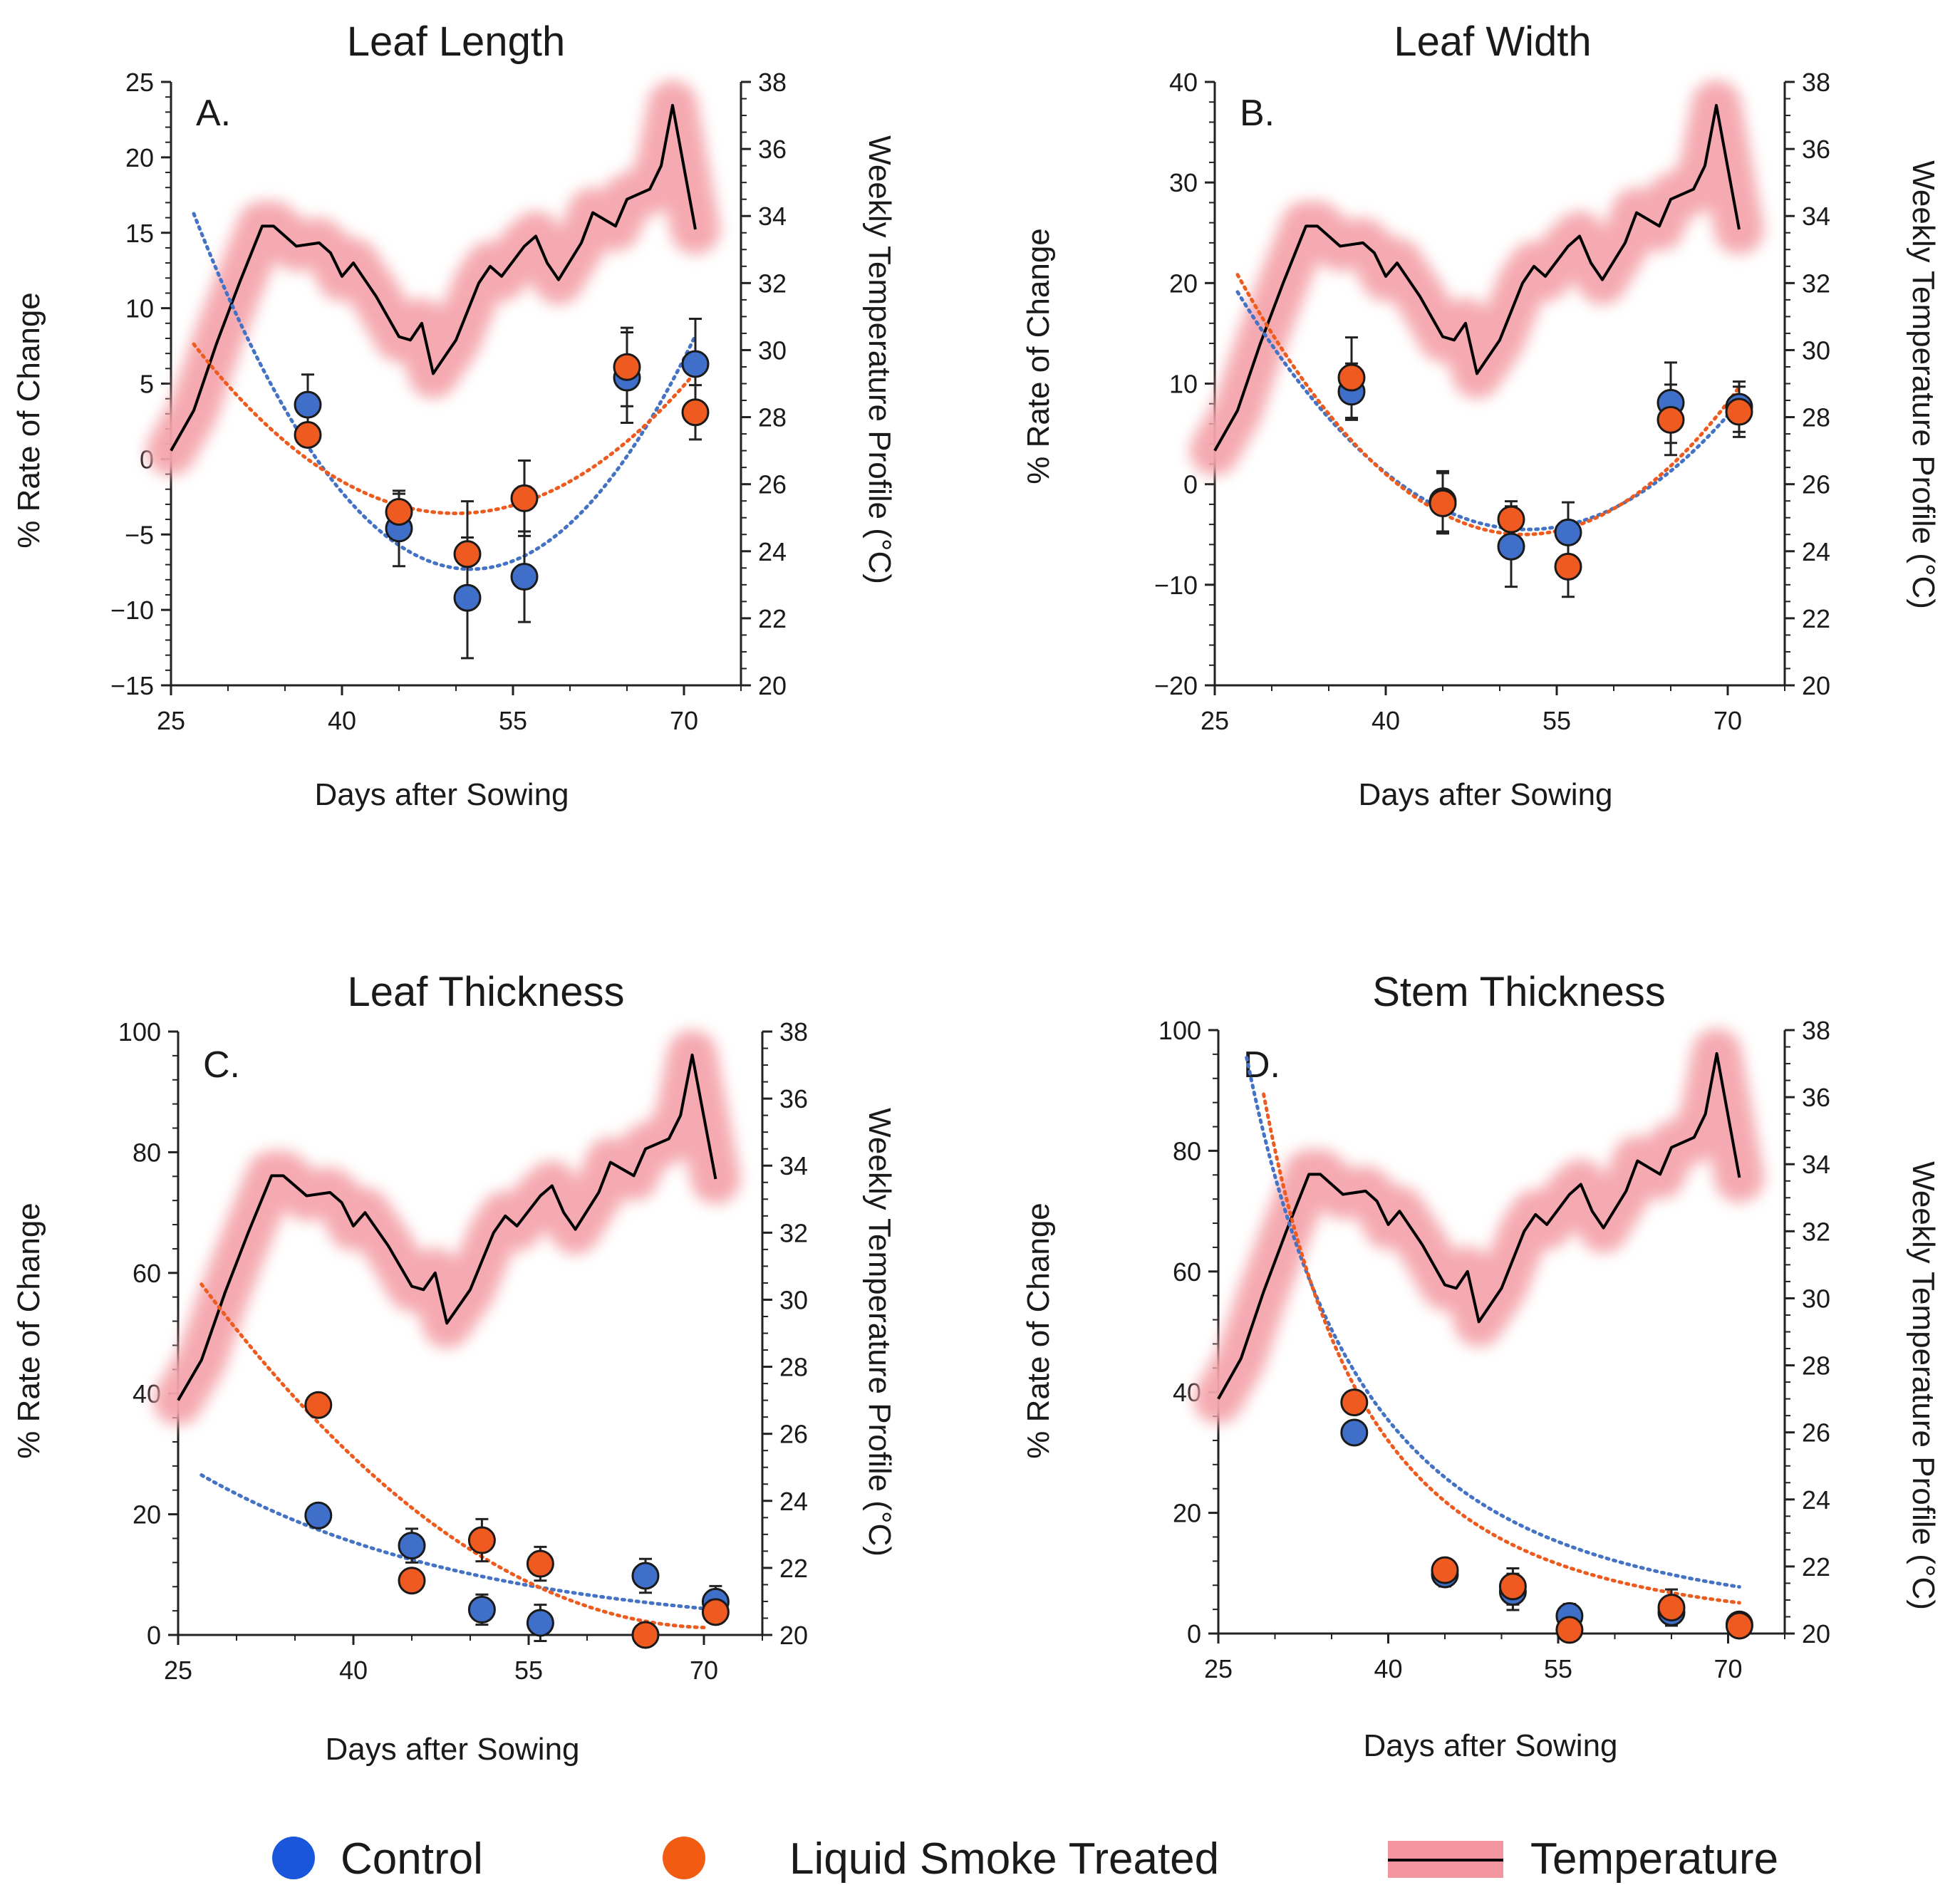 The image size is (1960, 1885). Describe the element at coordinates (452, 1456) in the screenshot. I see `treated-trendline` at that location.